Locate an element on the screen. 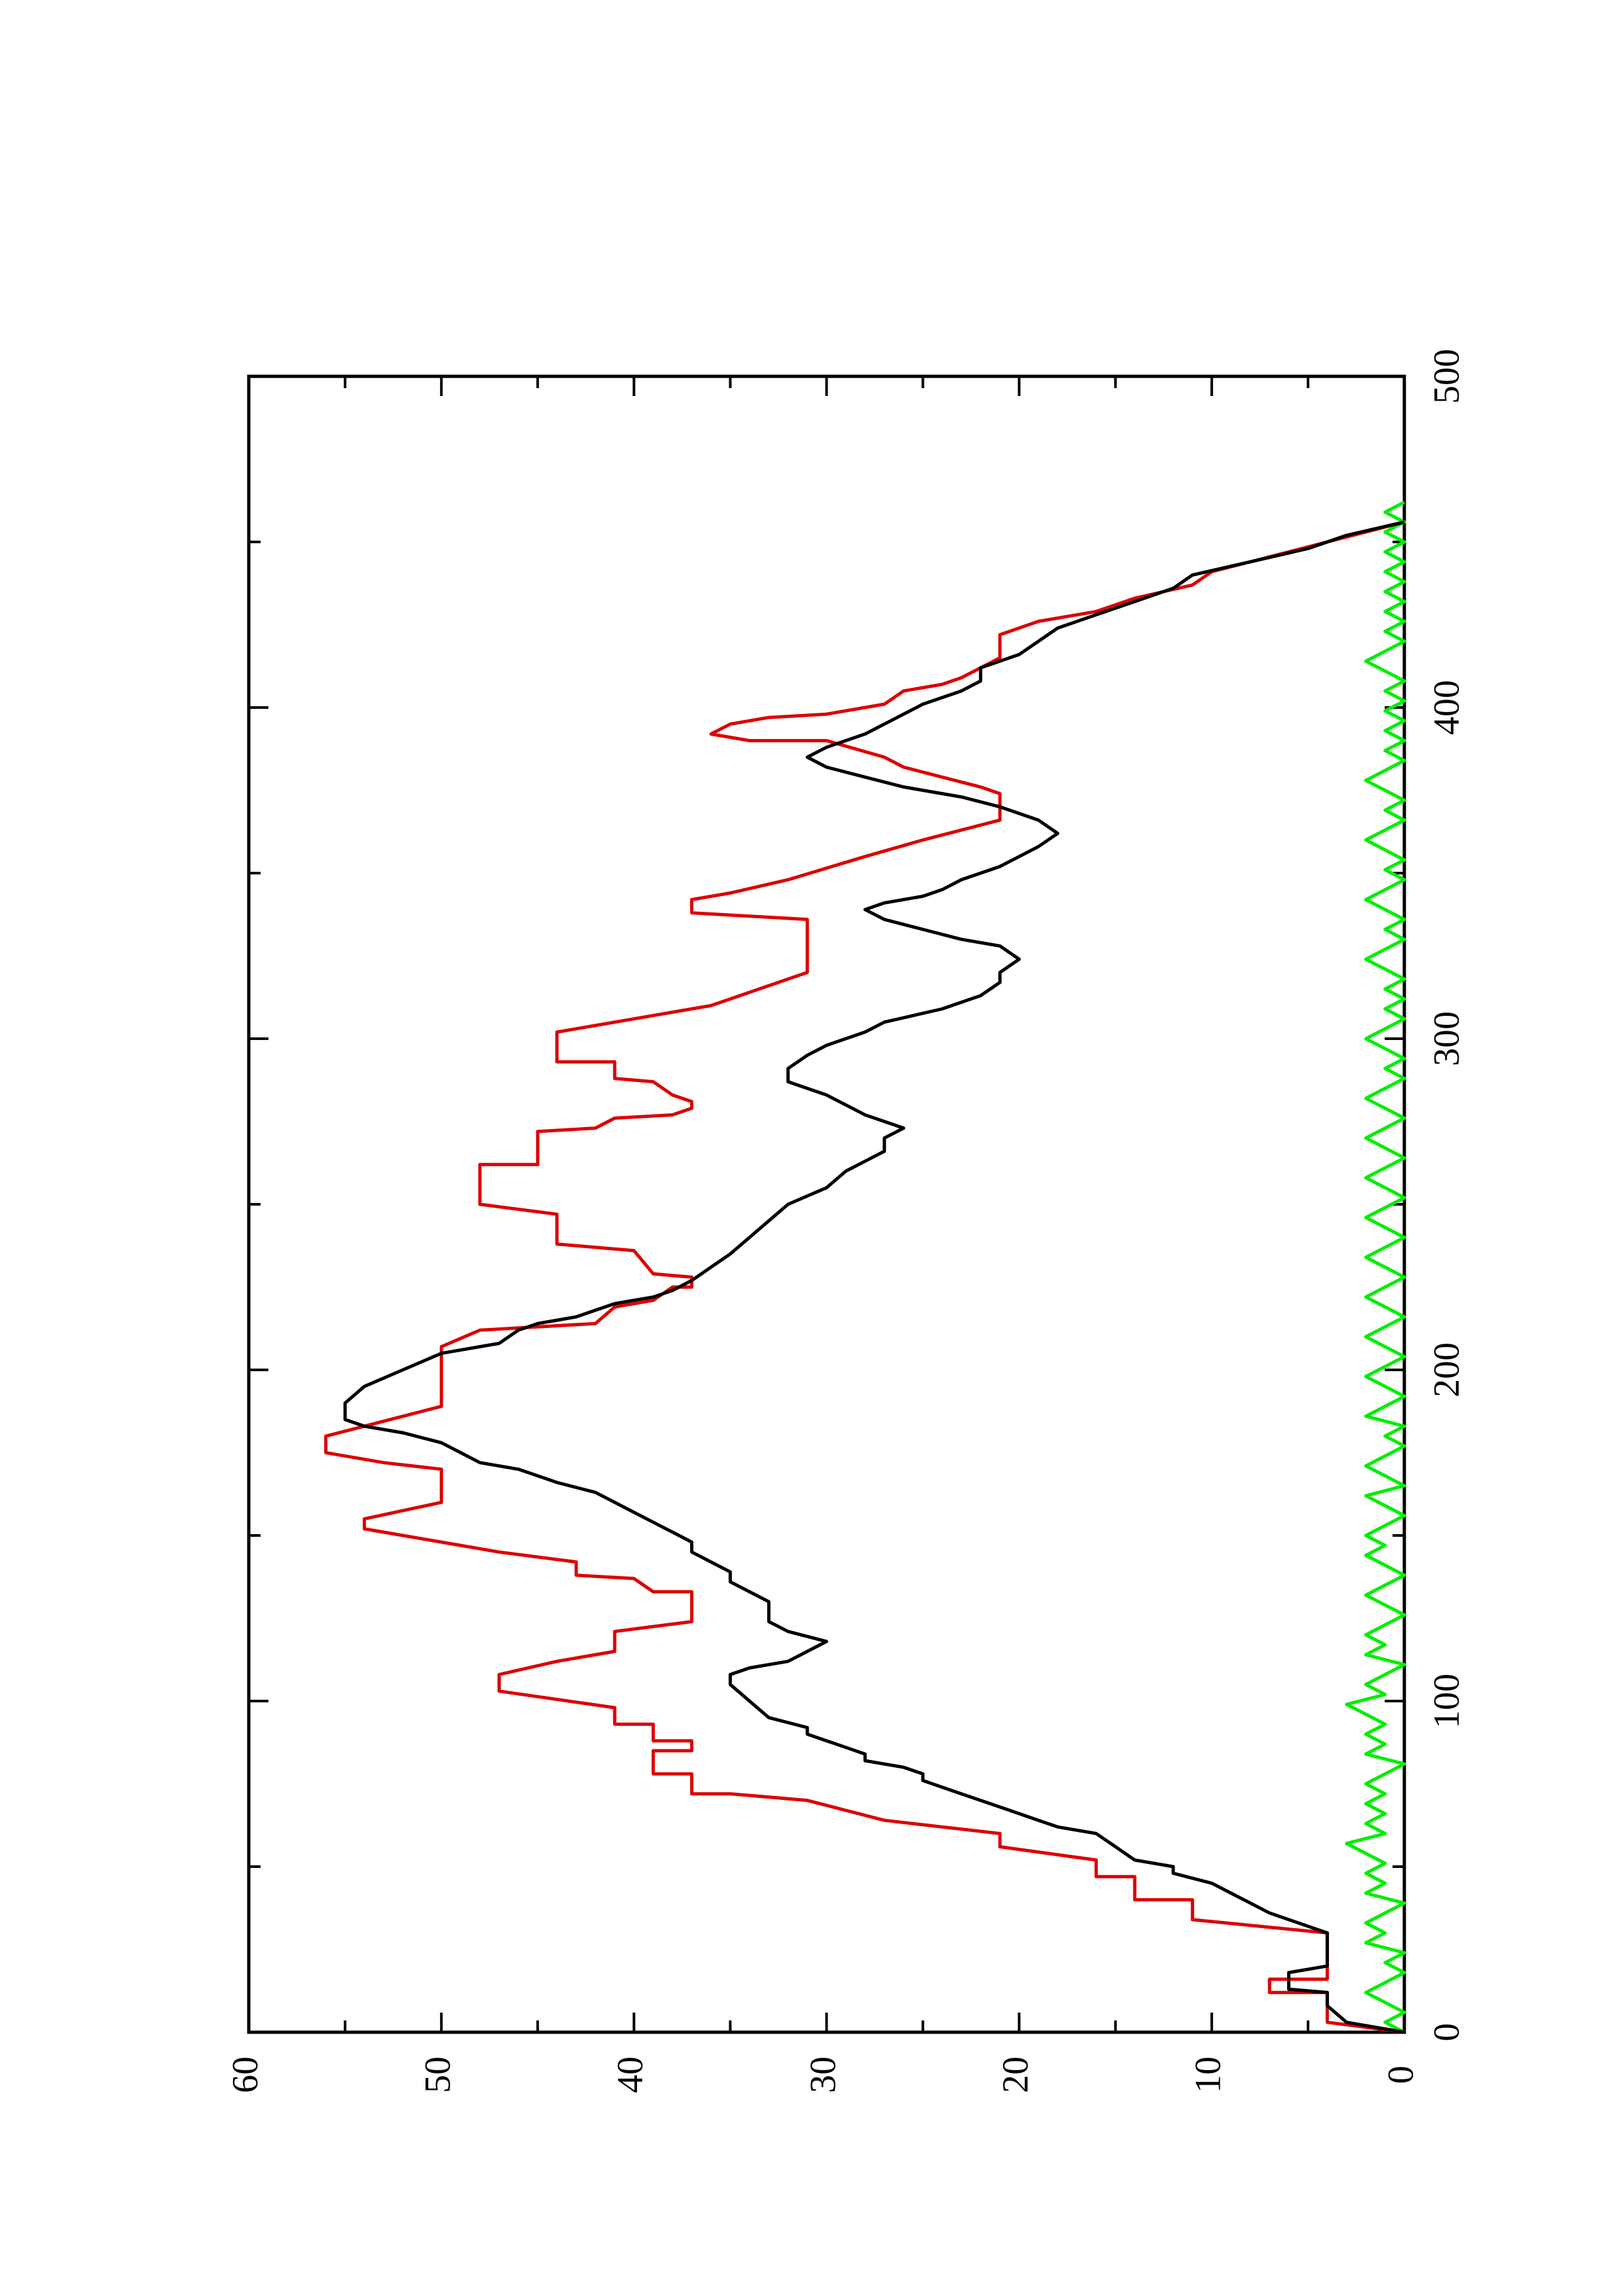 The image size is (1623, 2296). x-tick-label: 400 is located at coordinates (1447, 708).